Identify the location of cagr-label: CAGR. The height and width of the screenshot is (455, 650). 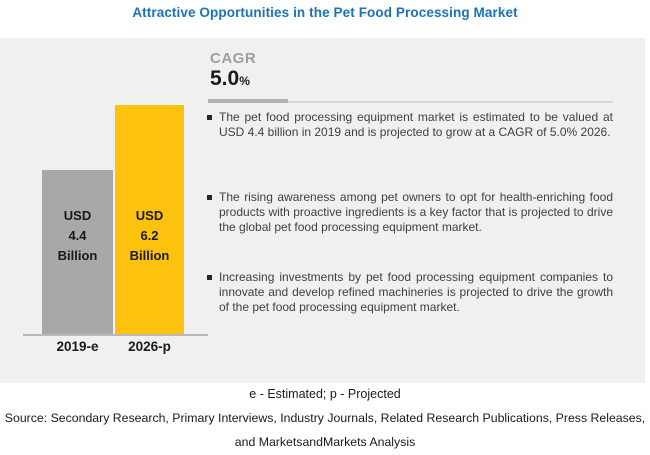
(233, 58).